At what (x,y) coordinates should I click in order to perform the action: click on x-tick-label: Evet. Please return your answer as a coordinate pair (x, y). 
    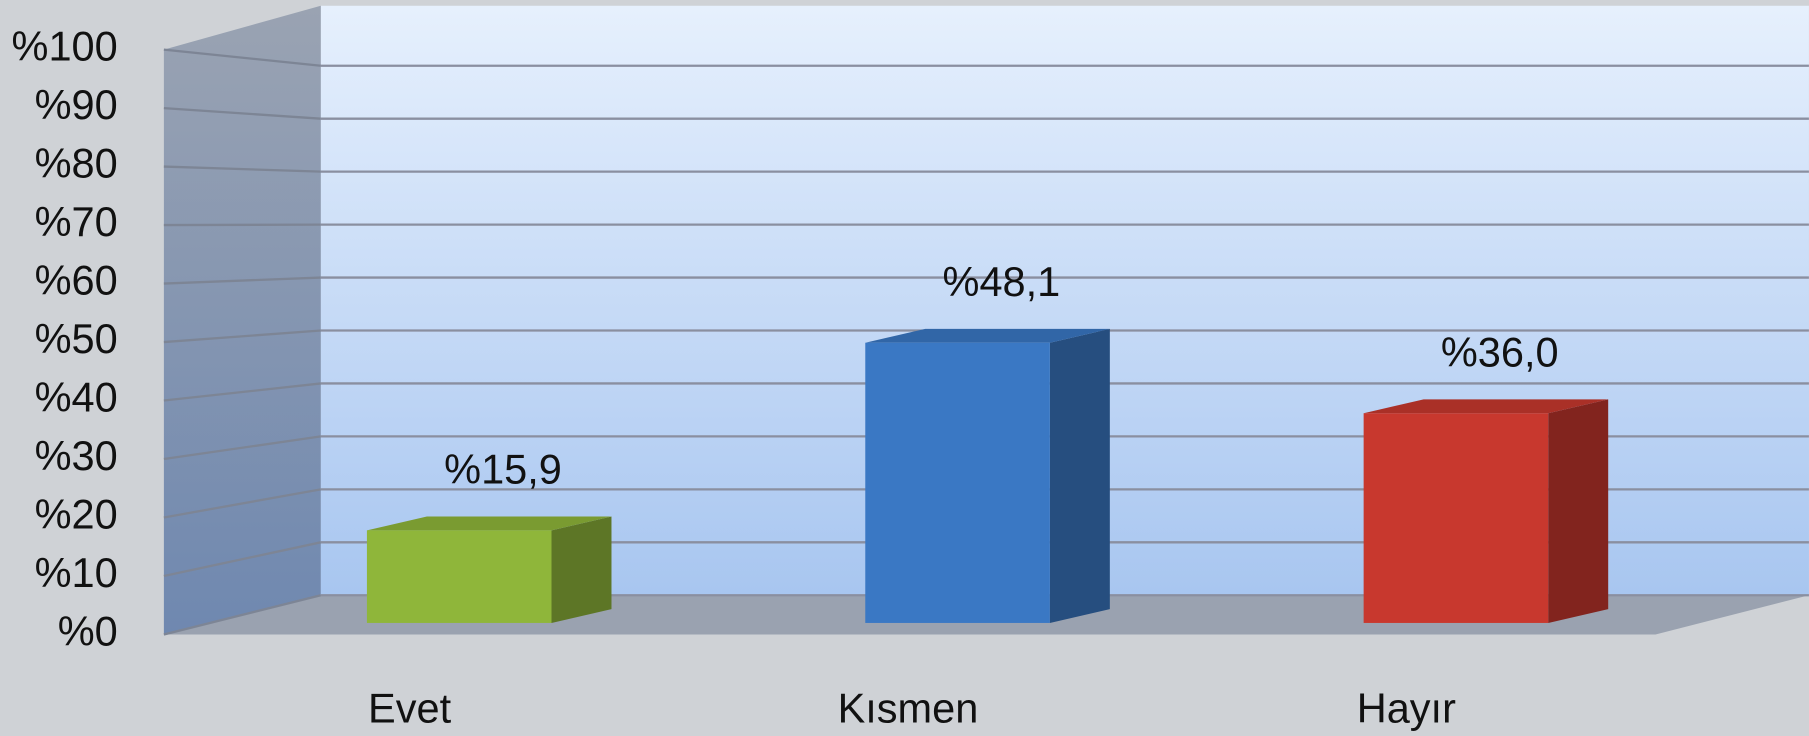
    Looking at the image, I should click on (410, 708).